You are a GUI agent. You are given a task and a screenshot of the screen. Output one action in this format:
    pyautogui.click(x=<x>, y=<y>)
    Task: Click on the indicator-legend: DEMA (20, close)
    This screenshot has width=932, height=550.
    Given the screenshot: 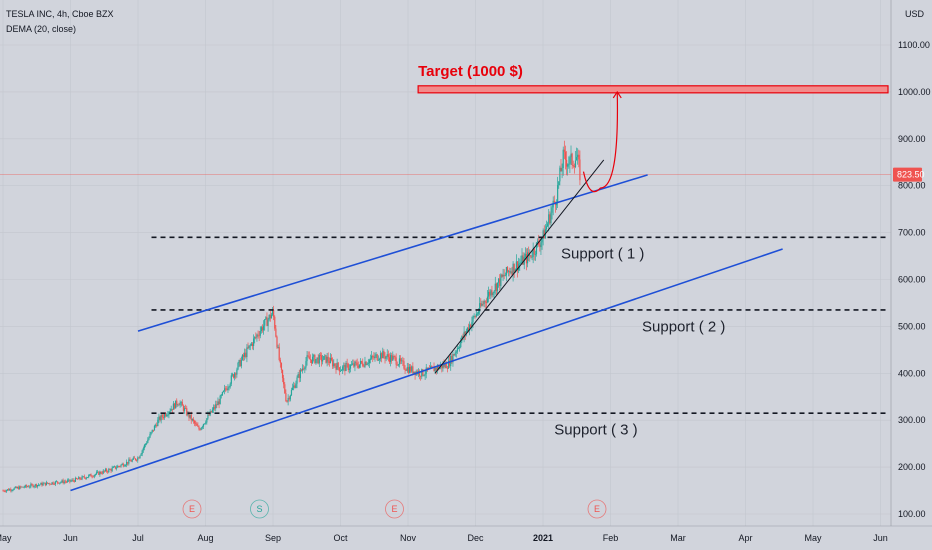 What is the action you would take?
    pyautogui.click(x=41, y=29)
    